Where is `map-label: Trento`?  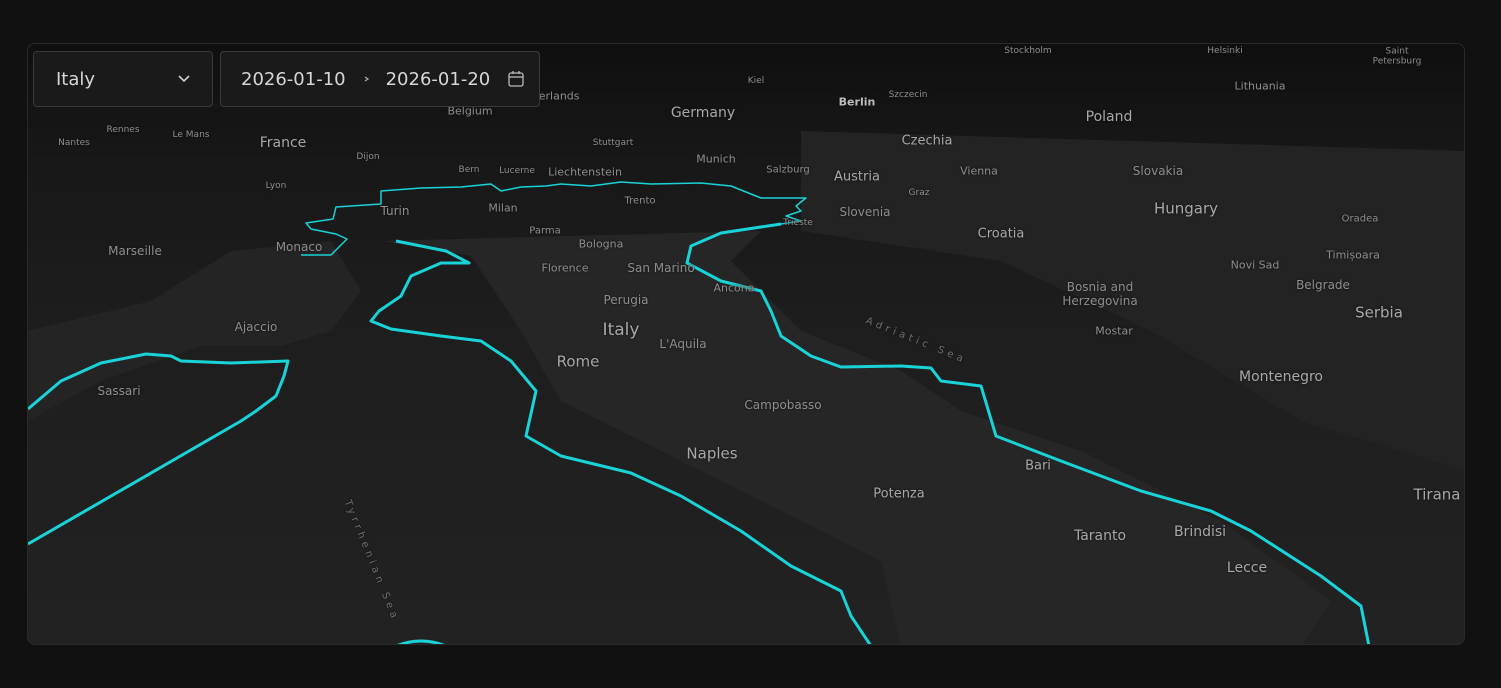
map-label: Trento is located at coordinates (640, 201).